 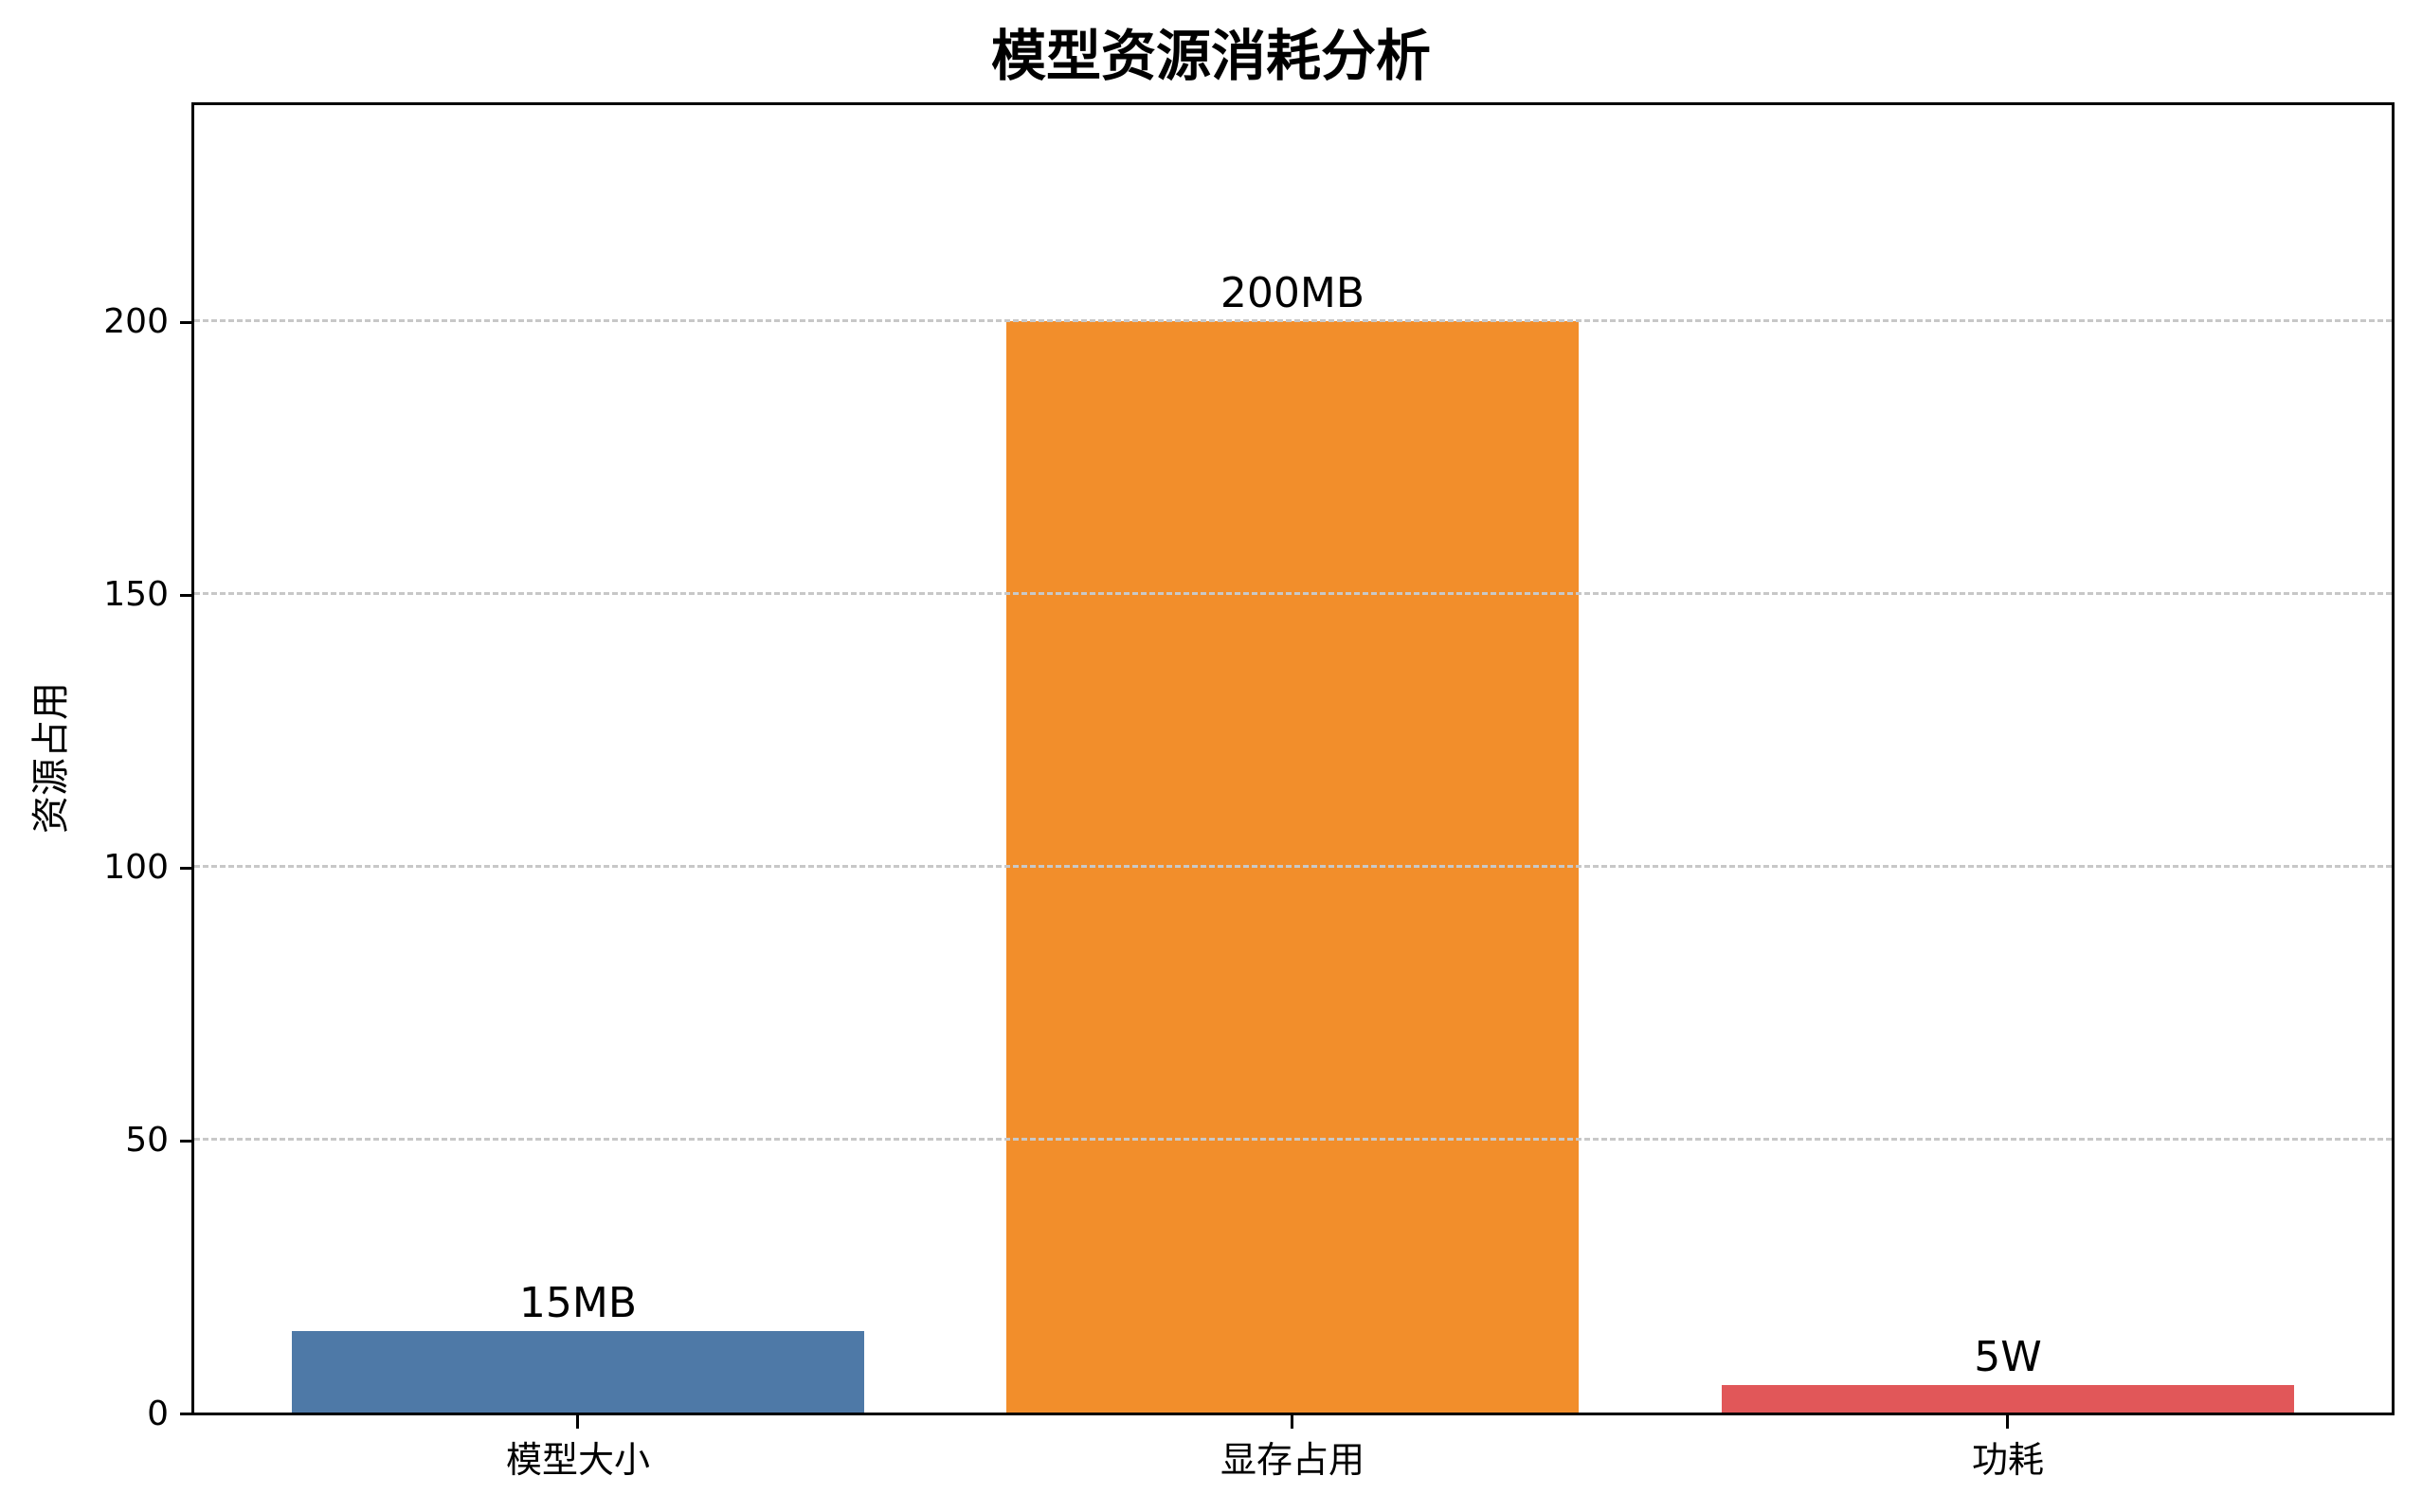 I want to click on chart-title: 模型资源消耗分析, so click(x=1210, y=56).